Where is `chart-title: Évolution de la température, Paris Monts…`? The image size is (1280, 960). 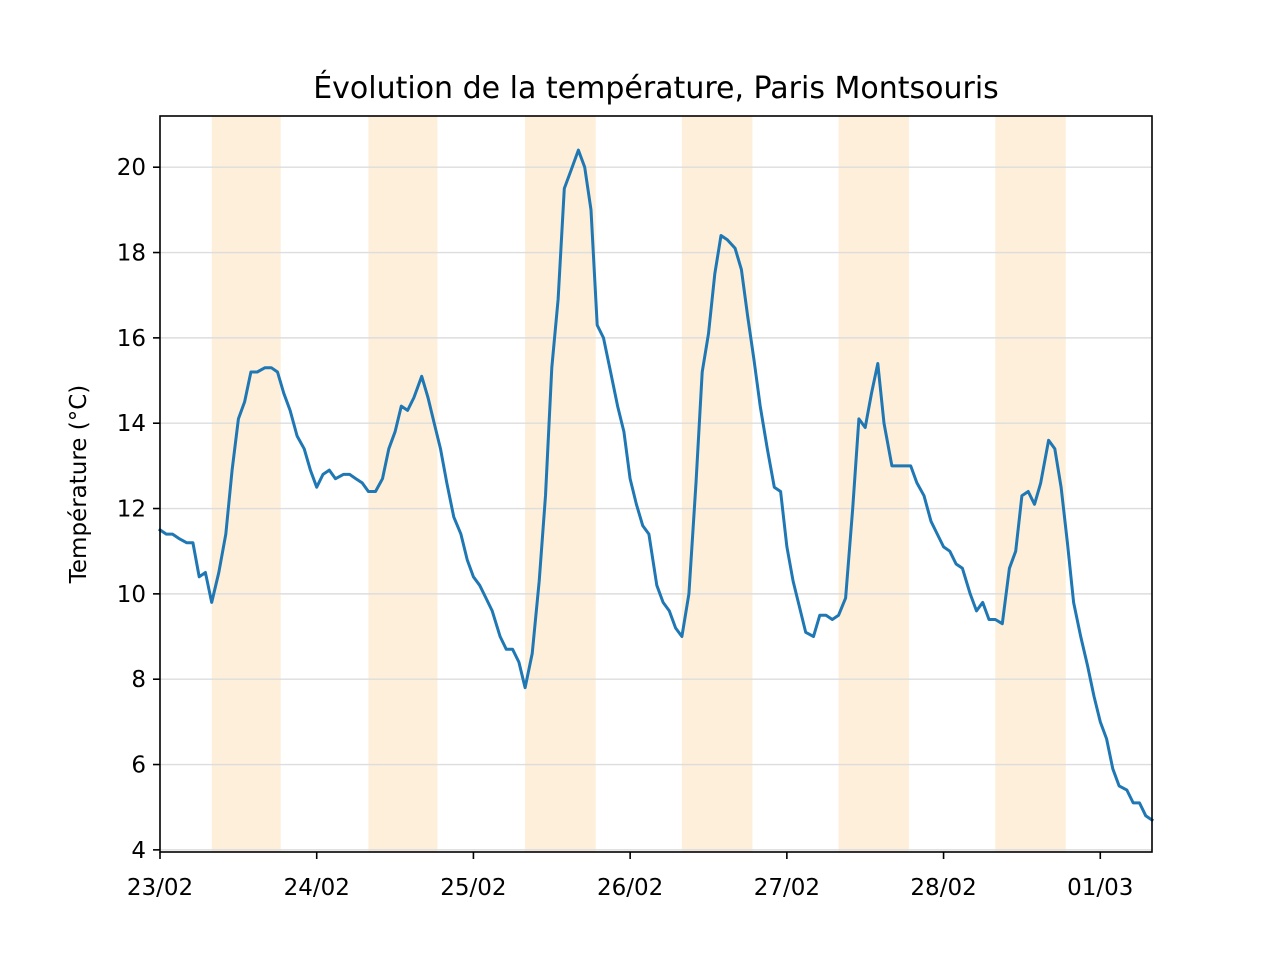 chart-title: Évolution de la température, Paris Monts… is located at coordinates (656, 88).